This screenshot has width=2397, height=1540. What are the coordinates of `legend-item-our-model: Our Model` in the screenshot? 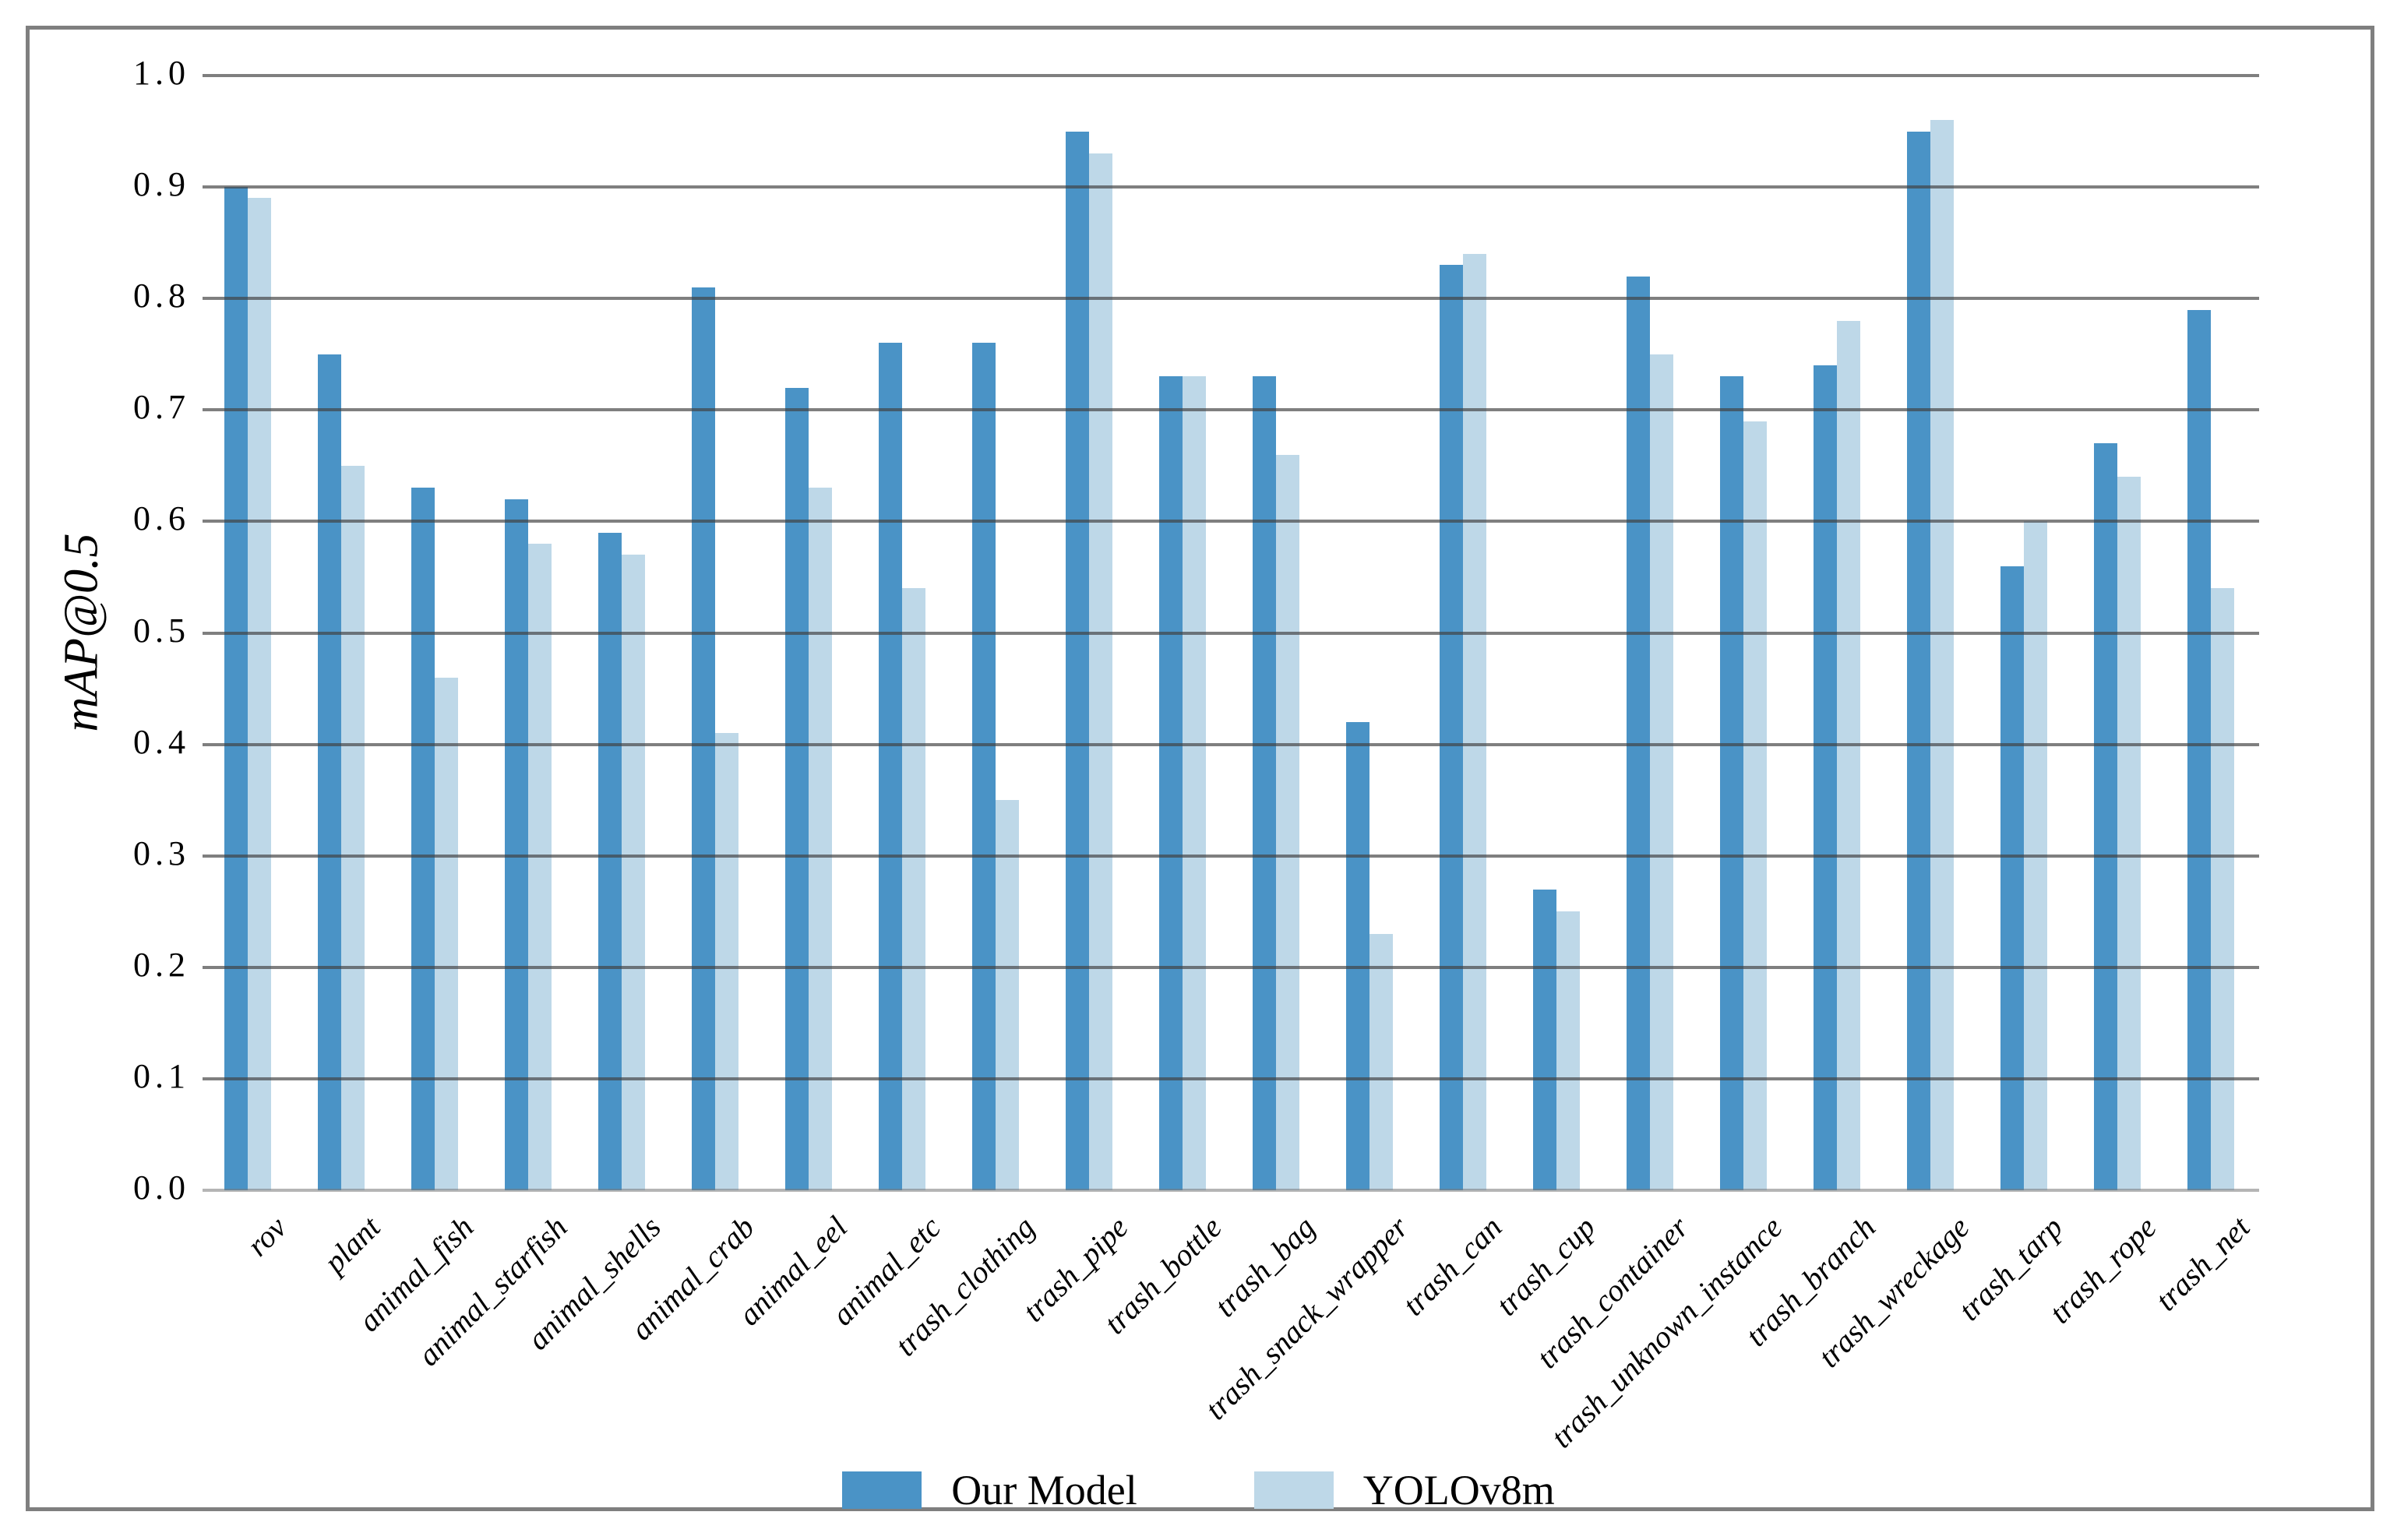 It's located at (989, 1490).